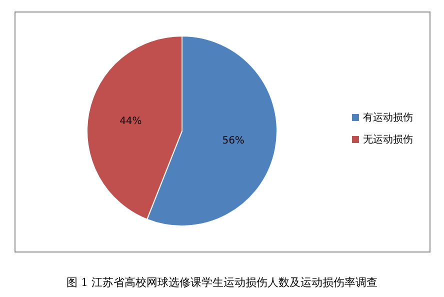 This screenshot has height=297, width=444. I want to click on data-label: 56%, so click(233, 141).